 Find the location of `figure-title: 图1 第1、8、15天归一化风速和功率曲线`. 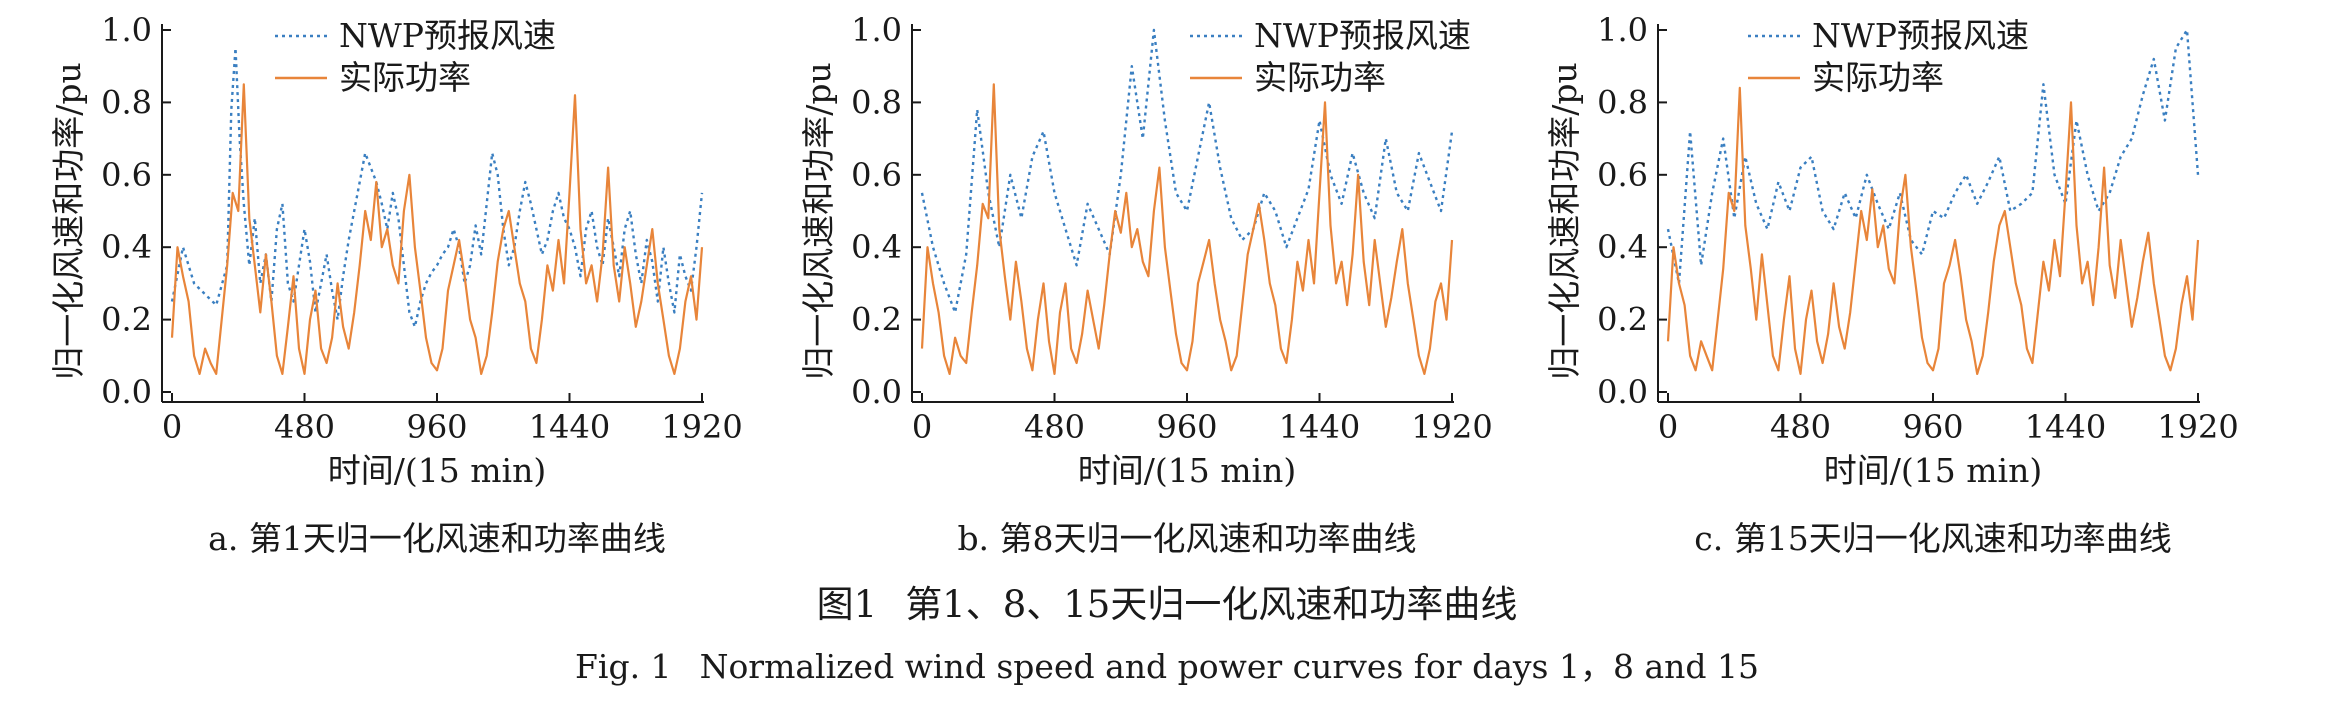

figure-title: 图1 第1、8、15天归一化风速和功率曲线 is located at coordinates (1167, 601).